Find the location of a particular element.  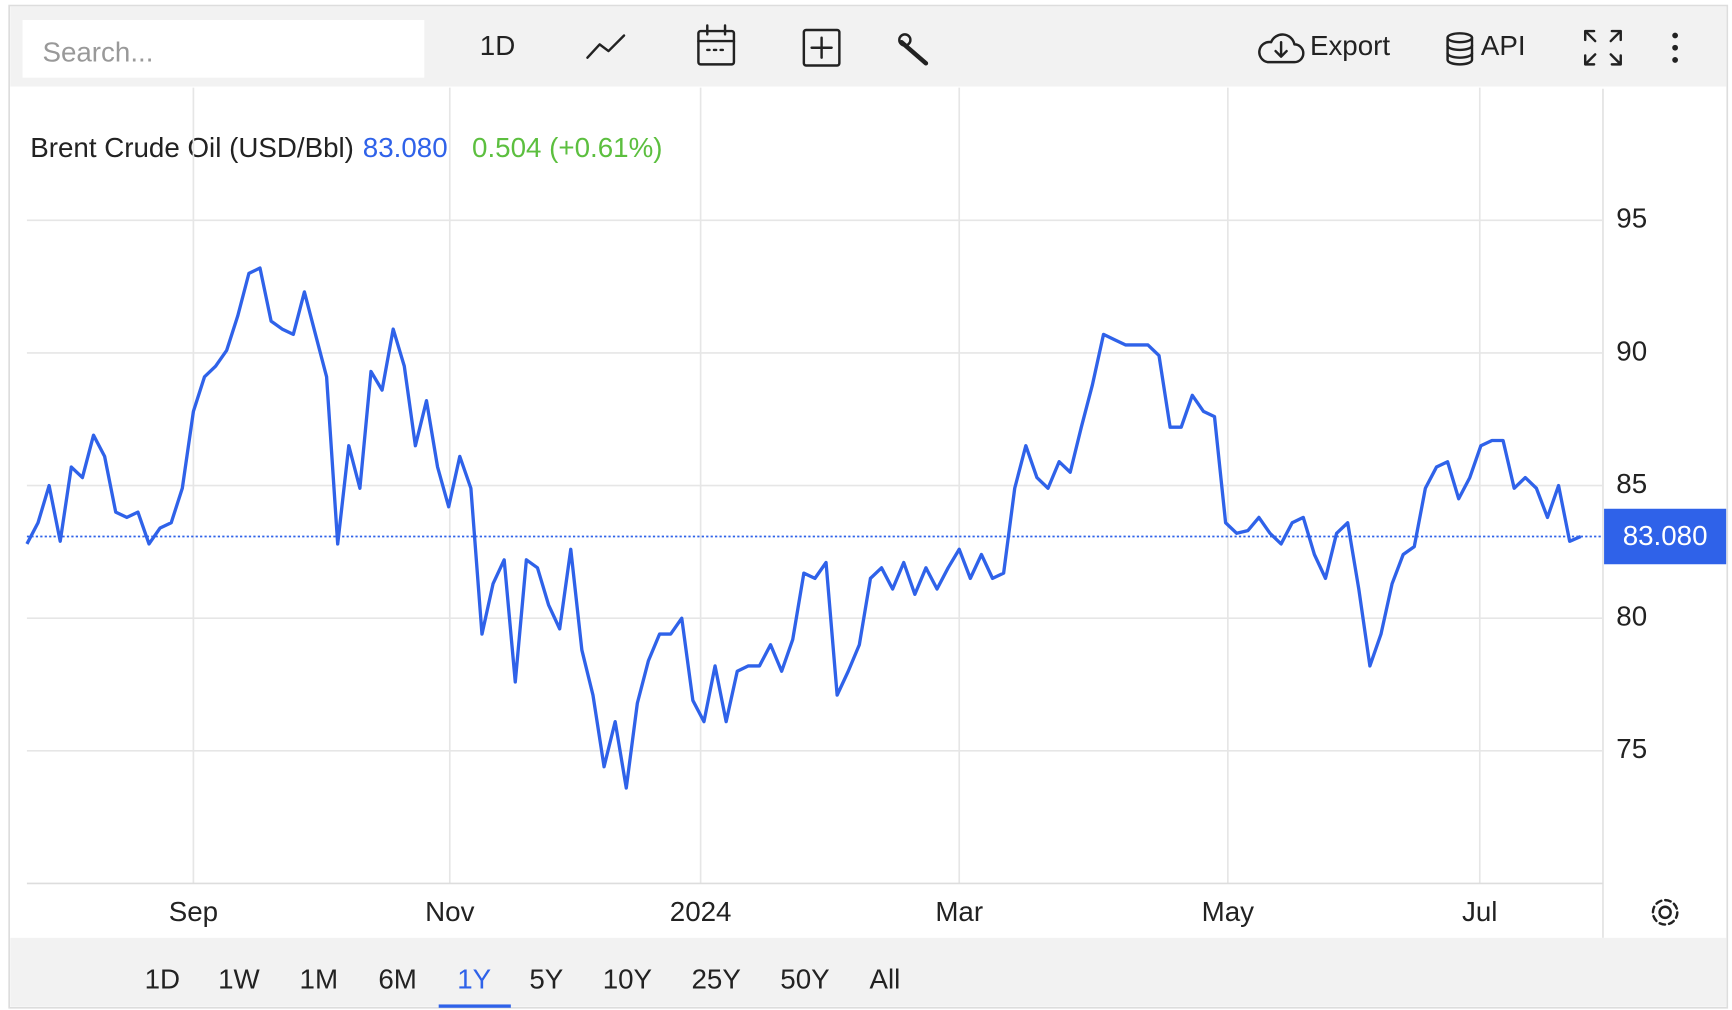

api-icon is located at coordinates (1460, 49).